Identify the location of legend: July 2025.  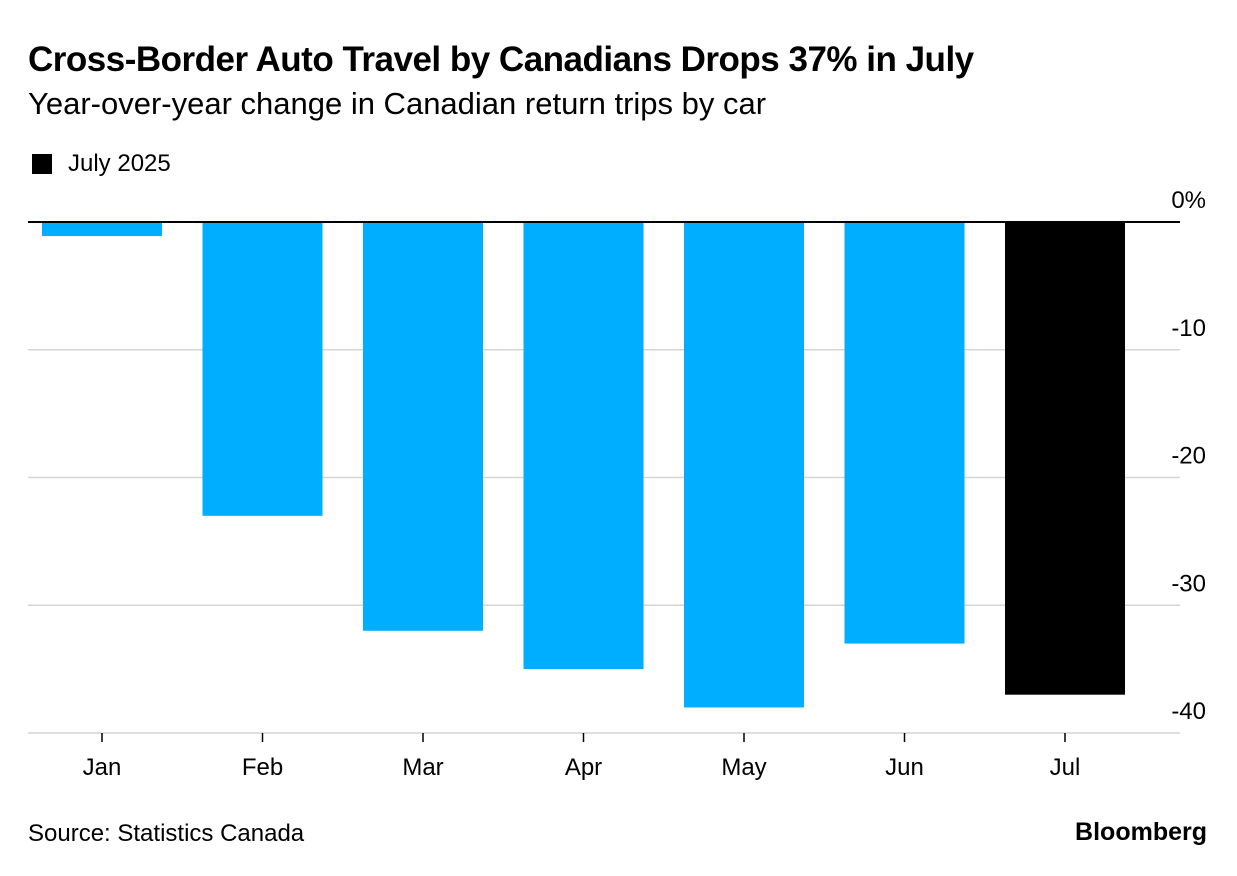
(101, 164).